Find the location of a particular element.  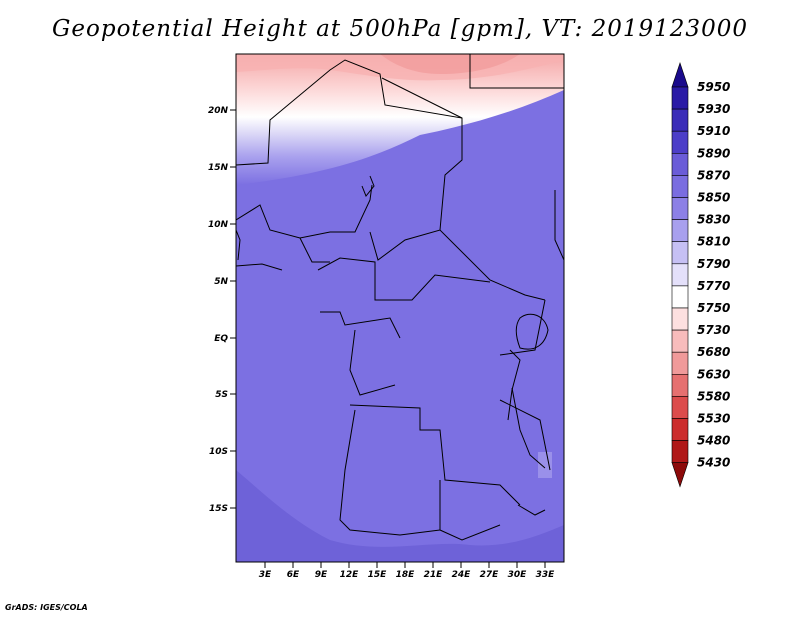

colorbar-label: 5790 is located at coordinates (713, 264).